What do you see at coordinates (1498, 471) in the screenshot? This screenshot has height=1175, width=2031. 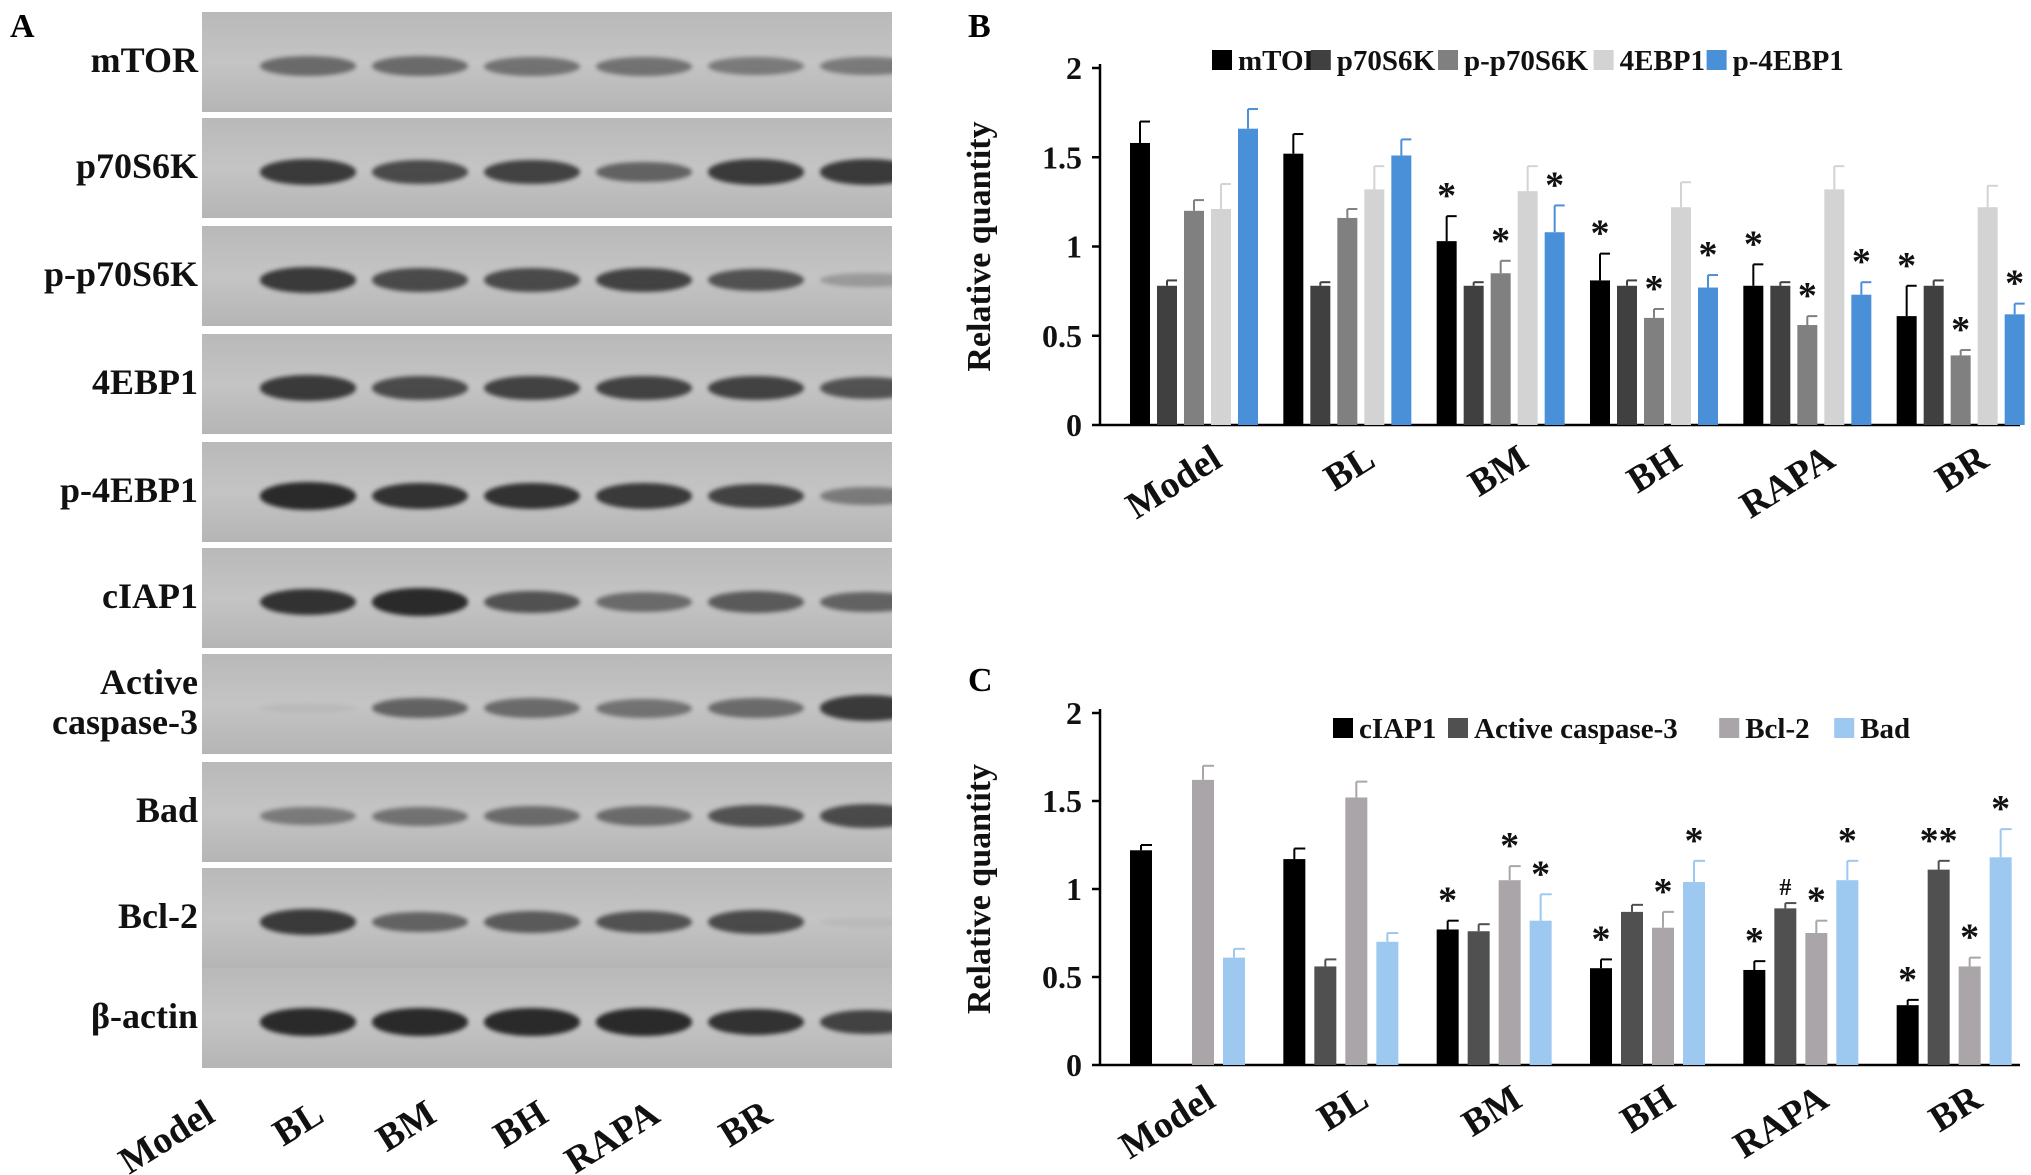 I see `x-category-label: BM` at bounding box center [1498, 471].